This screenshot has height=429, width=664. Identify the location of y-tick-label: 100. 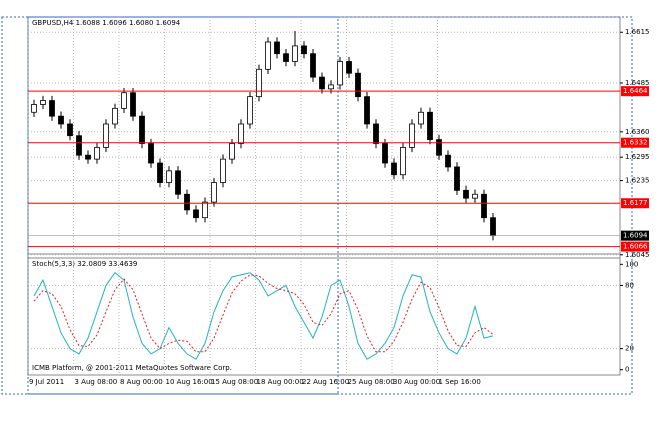
(631, 264).